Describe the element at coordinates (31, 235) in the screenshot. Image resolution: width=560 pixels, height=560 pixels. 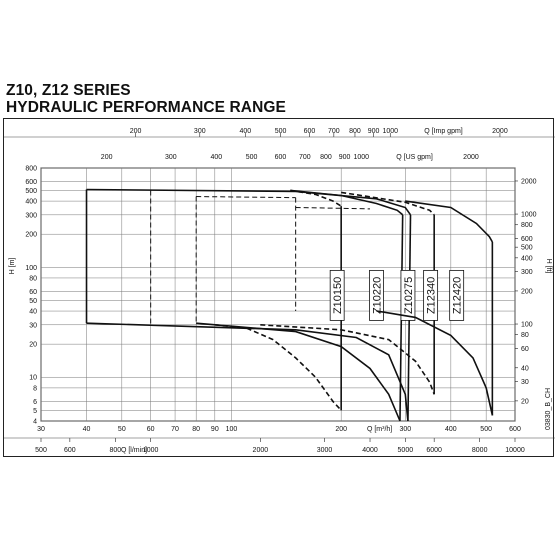
I see `tick-label-h-m: 200` at that location.